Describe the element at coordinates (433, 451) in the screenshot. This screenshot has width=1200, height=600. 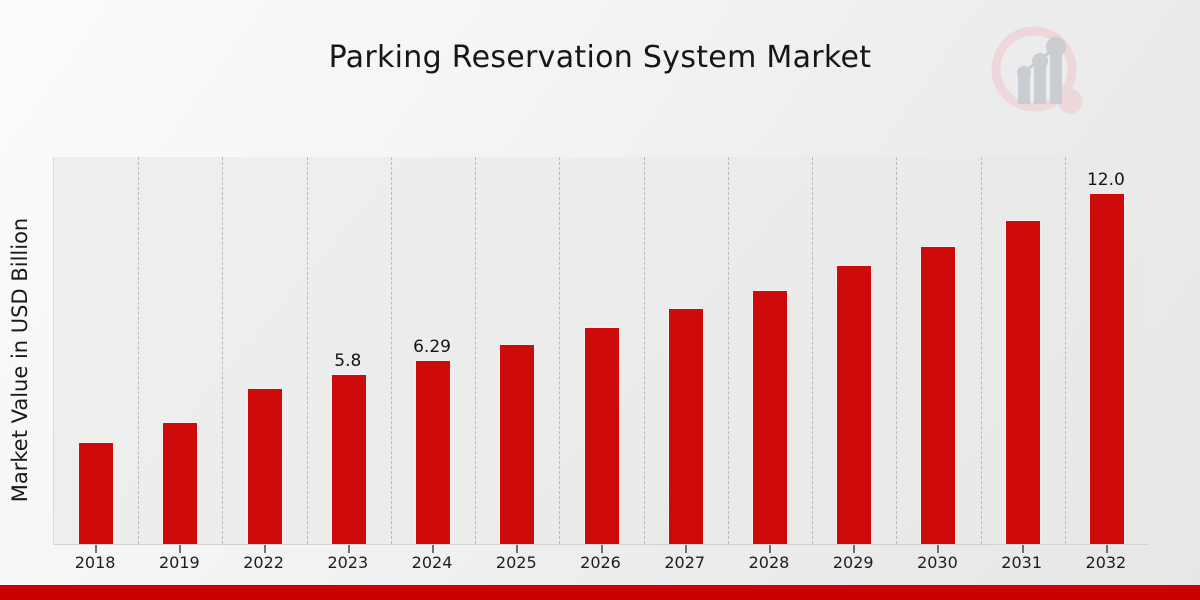
I see `bar-2024` at that location.